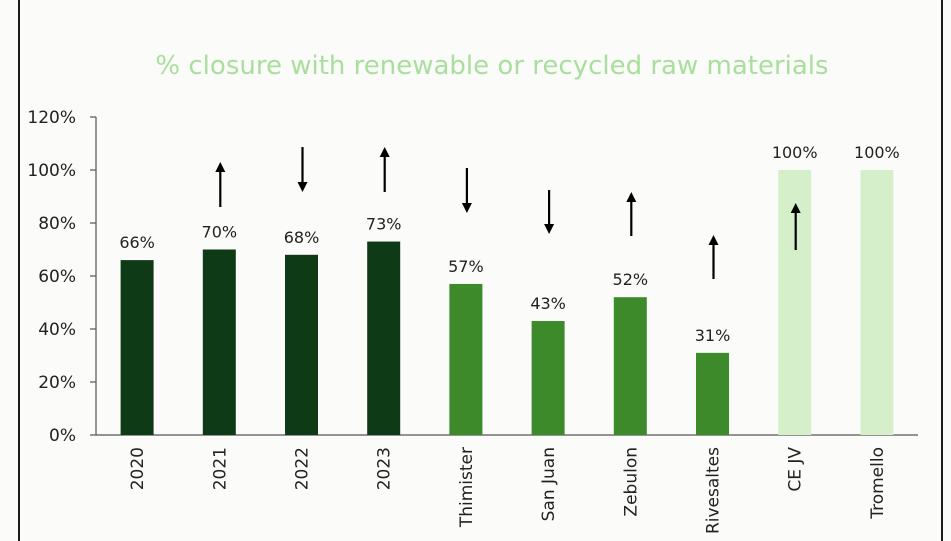 This screenshot has height=541, width=951. I want to click on data-label: 73%, so click(384, 224).